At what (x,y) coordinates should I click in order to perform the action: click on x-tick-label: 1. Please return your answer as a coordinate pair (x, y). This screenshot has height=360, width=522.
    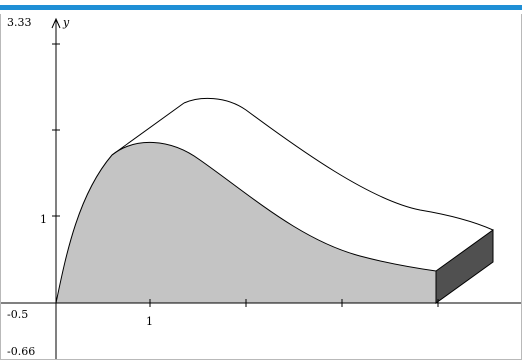
    Looking at the image, I should click on (149, 321).